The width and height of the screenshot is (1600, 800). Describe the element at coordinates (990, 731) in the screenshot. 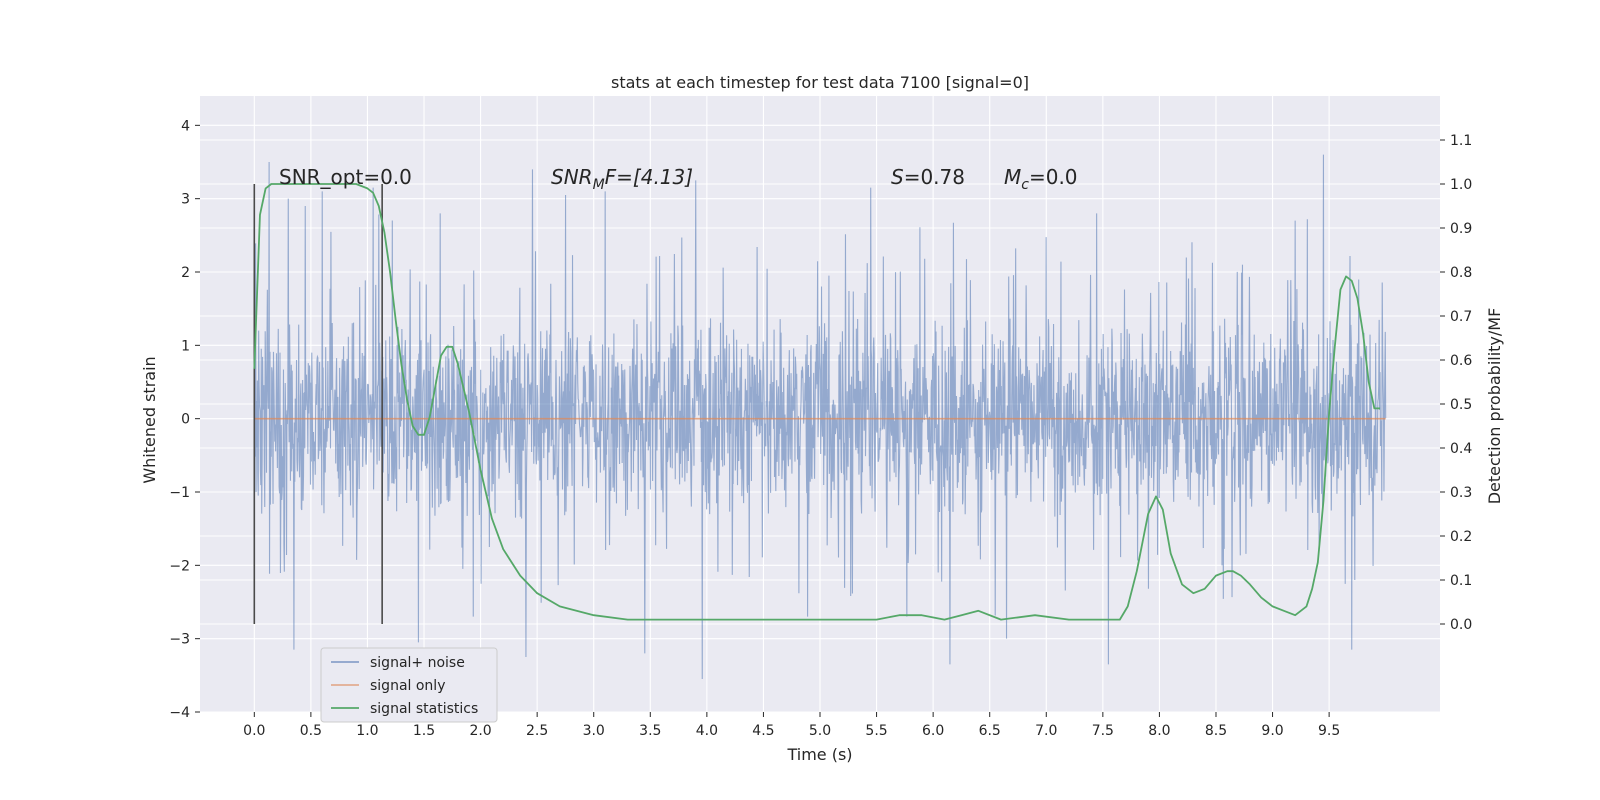

I see `x-tick-label: 6.5` at that location.